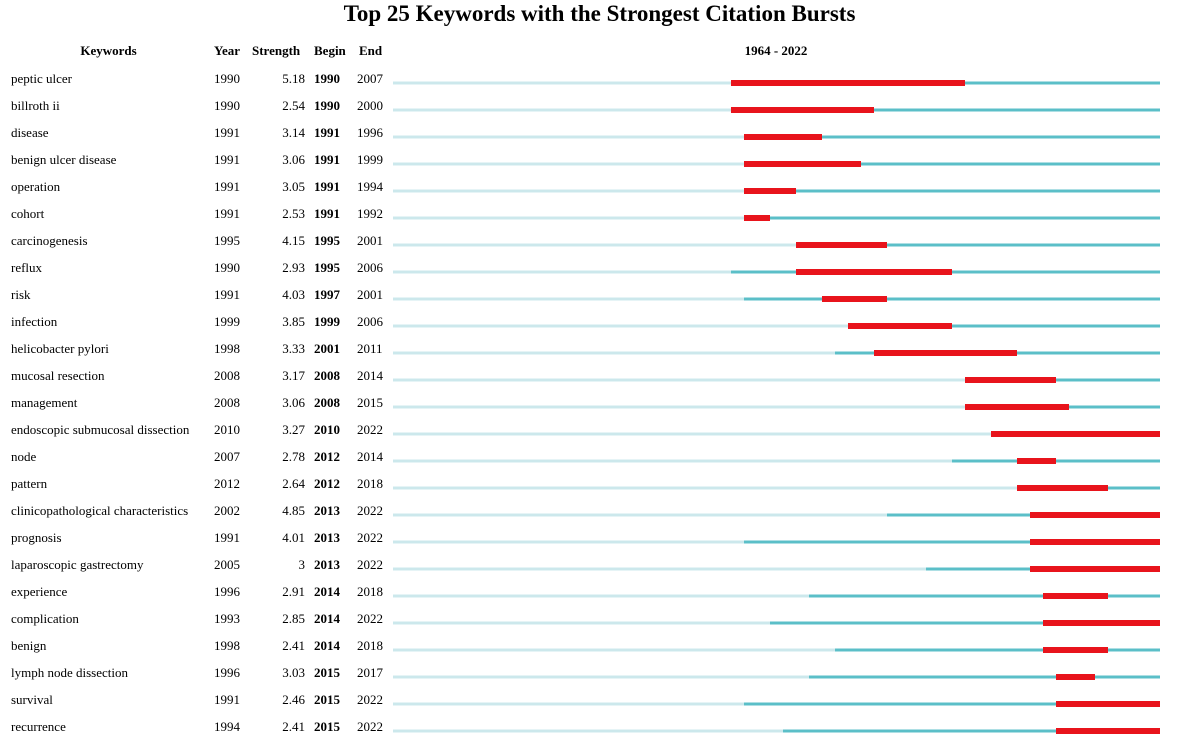  I want to click on year-value: 1996, so click(227, 591).